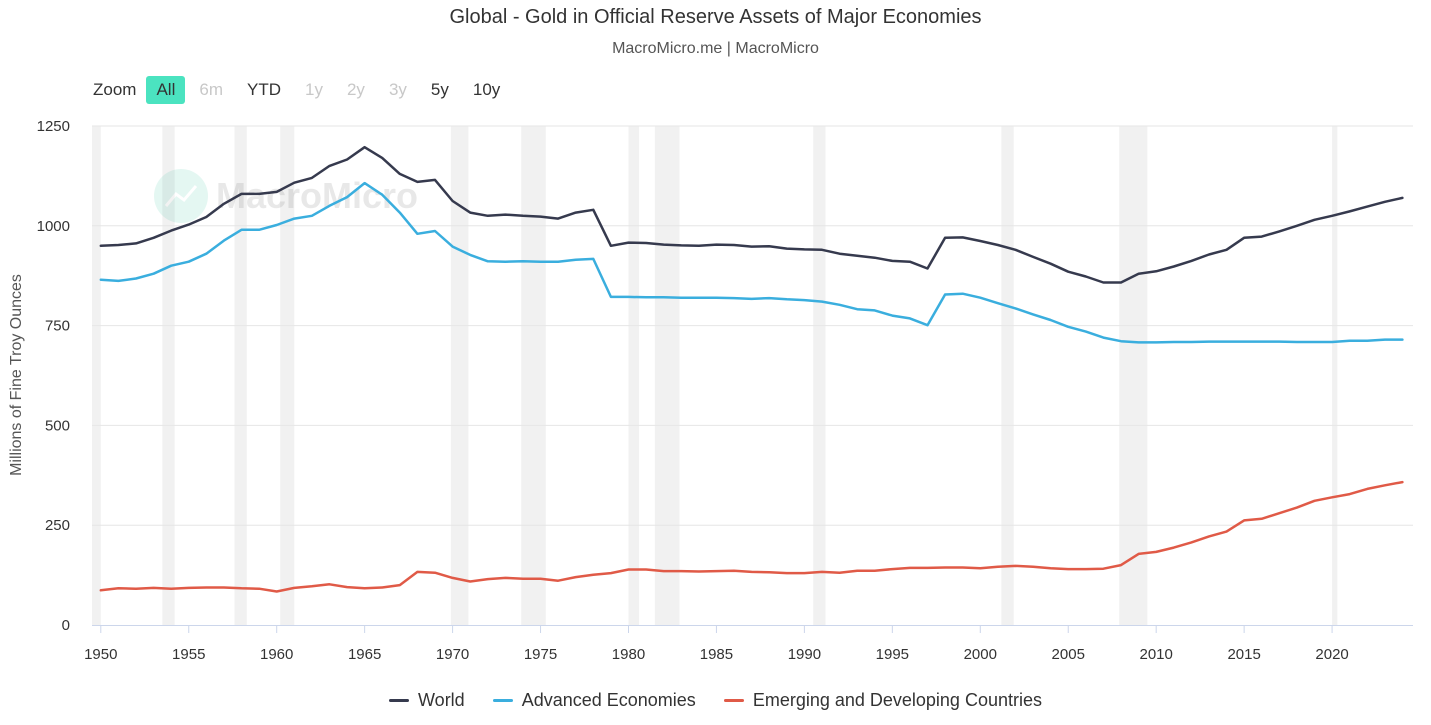 This screenshot has height=725, width=1431. What do you see at coordinates (57, 425) in the screenshot?
I see `y-tick-label: 500` at bounding box center [57, 425].